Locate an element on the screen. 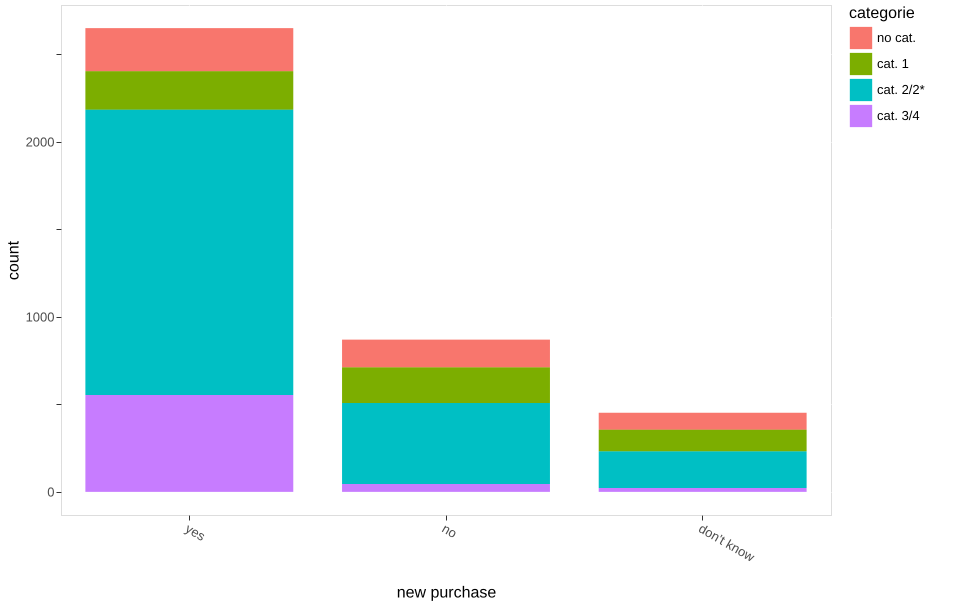 The image size is (965, 605). legend-label: cat. 1 is located at coordinates (893, 63).